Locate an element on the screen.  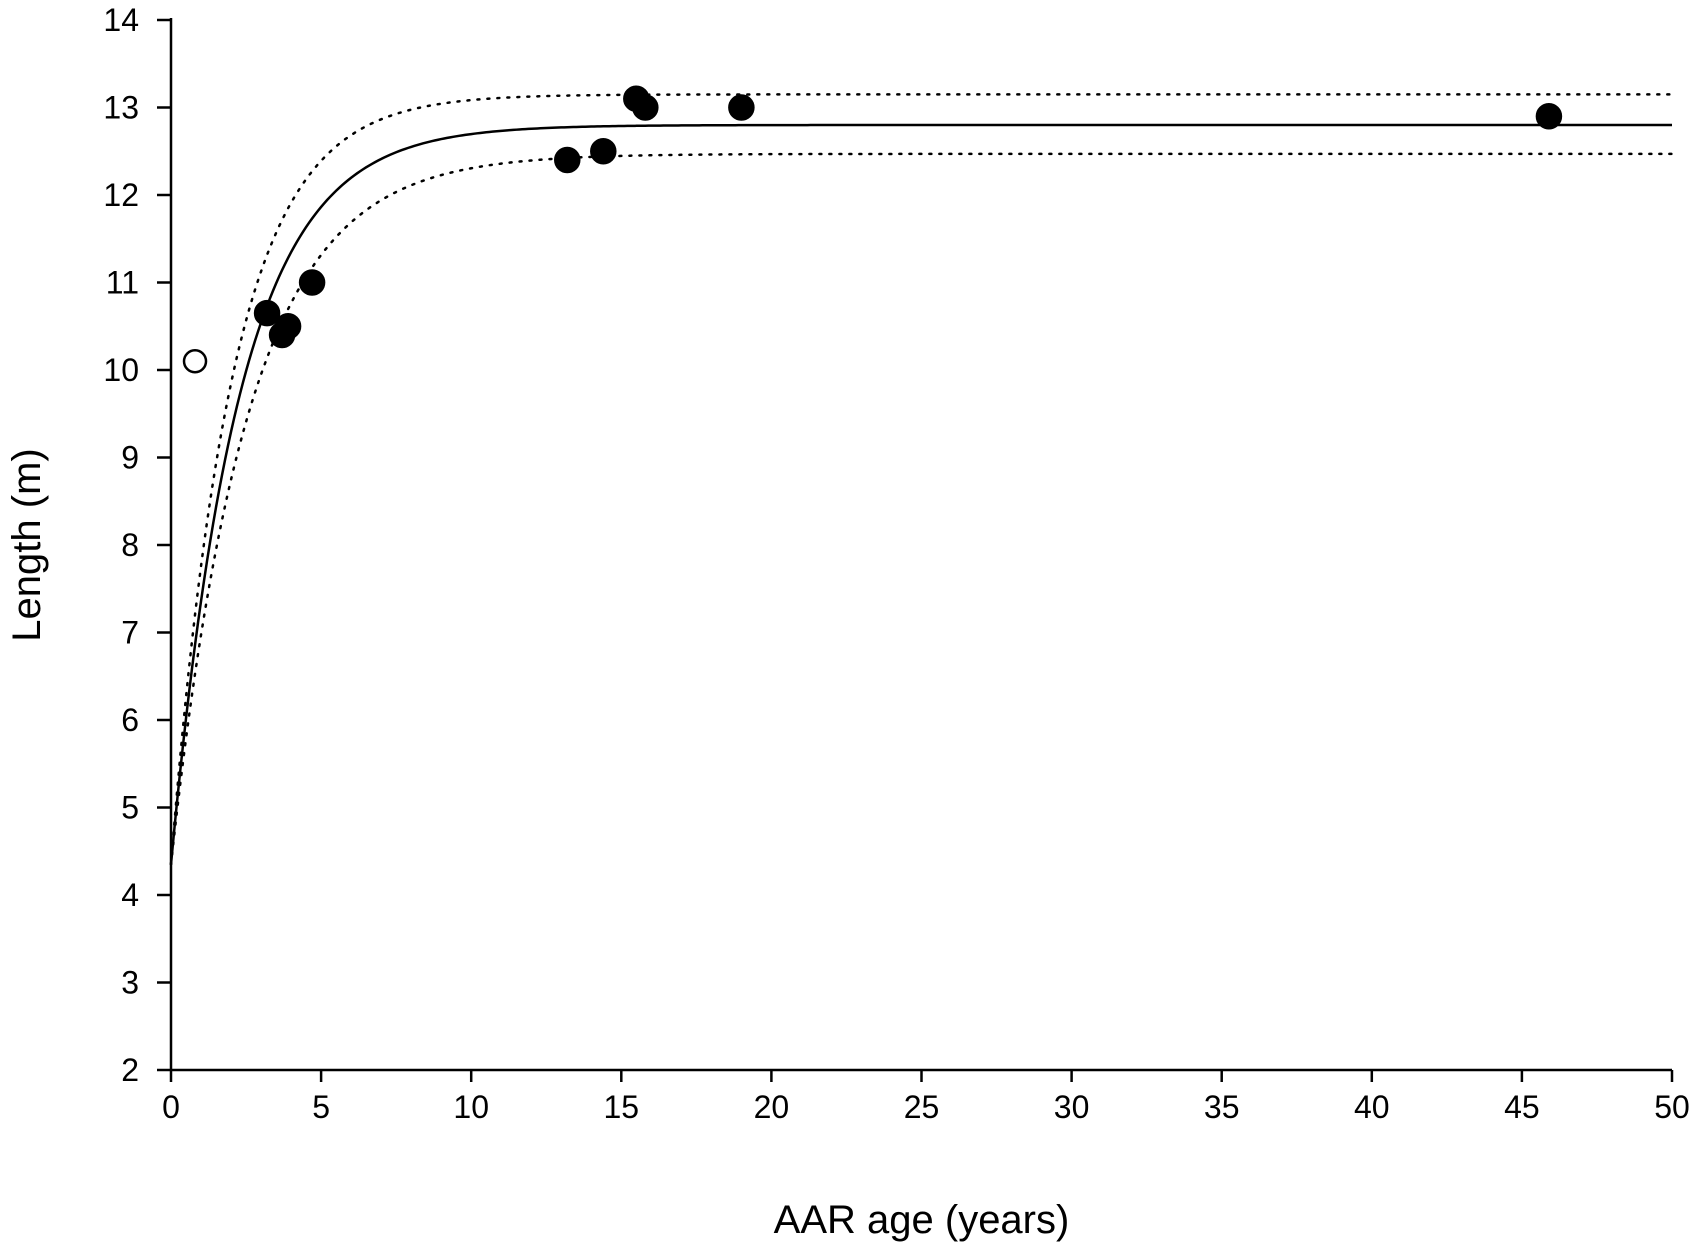
y-tick-label: 3 is located at coordinates (130, 983).